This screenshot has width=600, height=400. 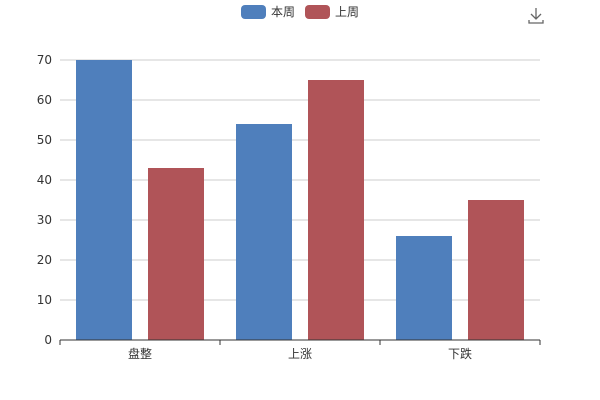 I want to click on download-icon, so click(x=536, y=16).